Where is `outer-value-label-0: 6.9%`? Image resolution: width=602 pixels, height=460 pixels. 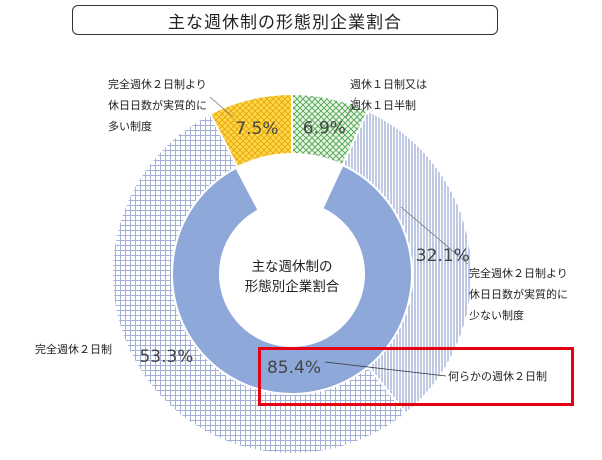 outer-value-label-0: 6.9% is located at coordinates (324, 129).